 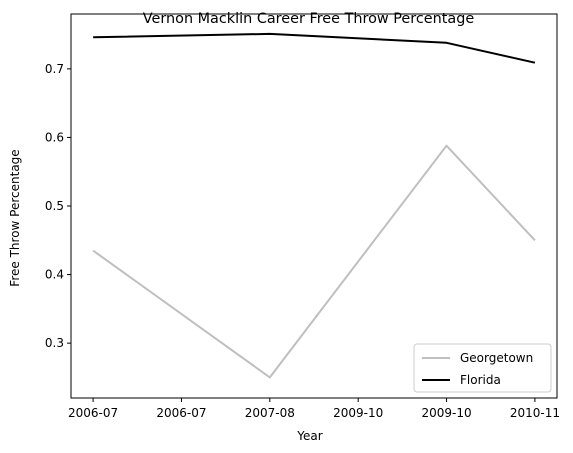 What do you see at coordinates (15, 217) in the screenshot?
I see `y-axis-label: Free Throw Percentage` at bounding box center [15, 217].